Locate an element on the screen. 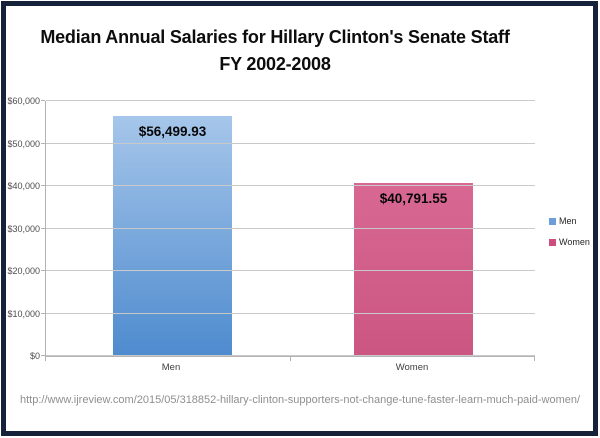 The height and width of the screenshot is (438, 600). legend: Men Women is located at coordinates (569, 231).